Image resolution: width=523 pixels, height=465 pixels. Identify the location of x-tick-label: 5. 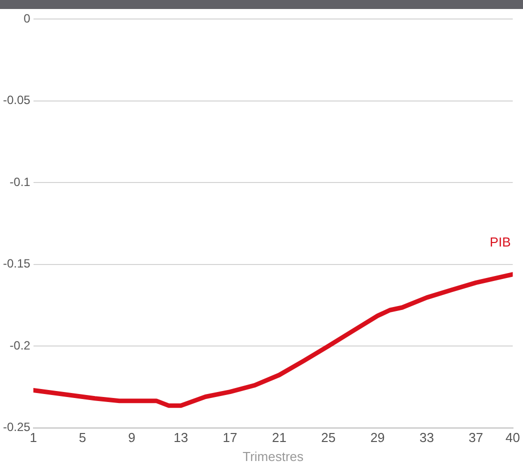
(82, 438).